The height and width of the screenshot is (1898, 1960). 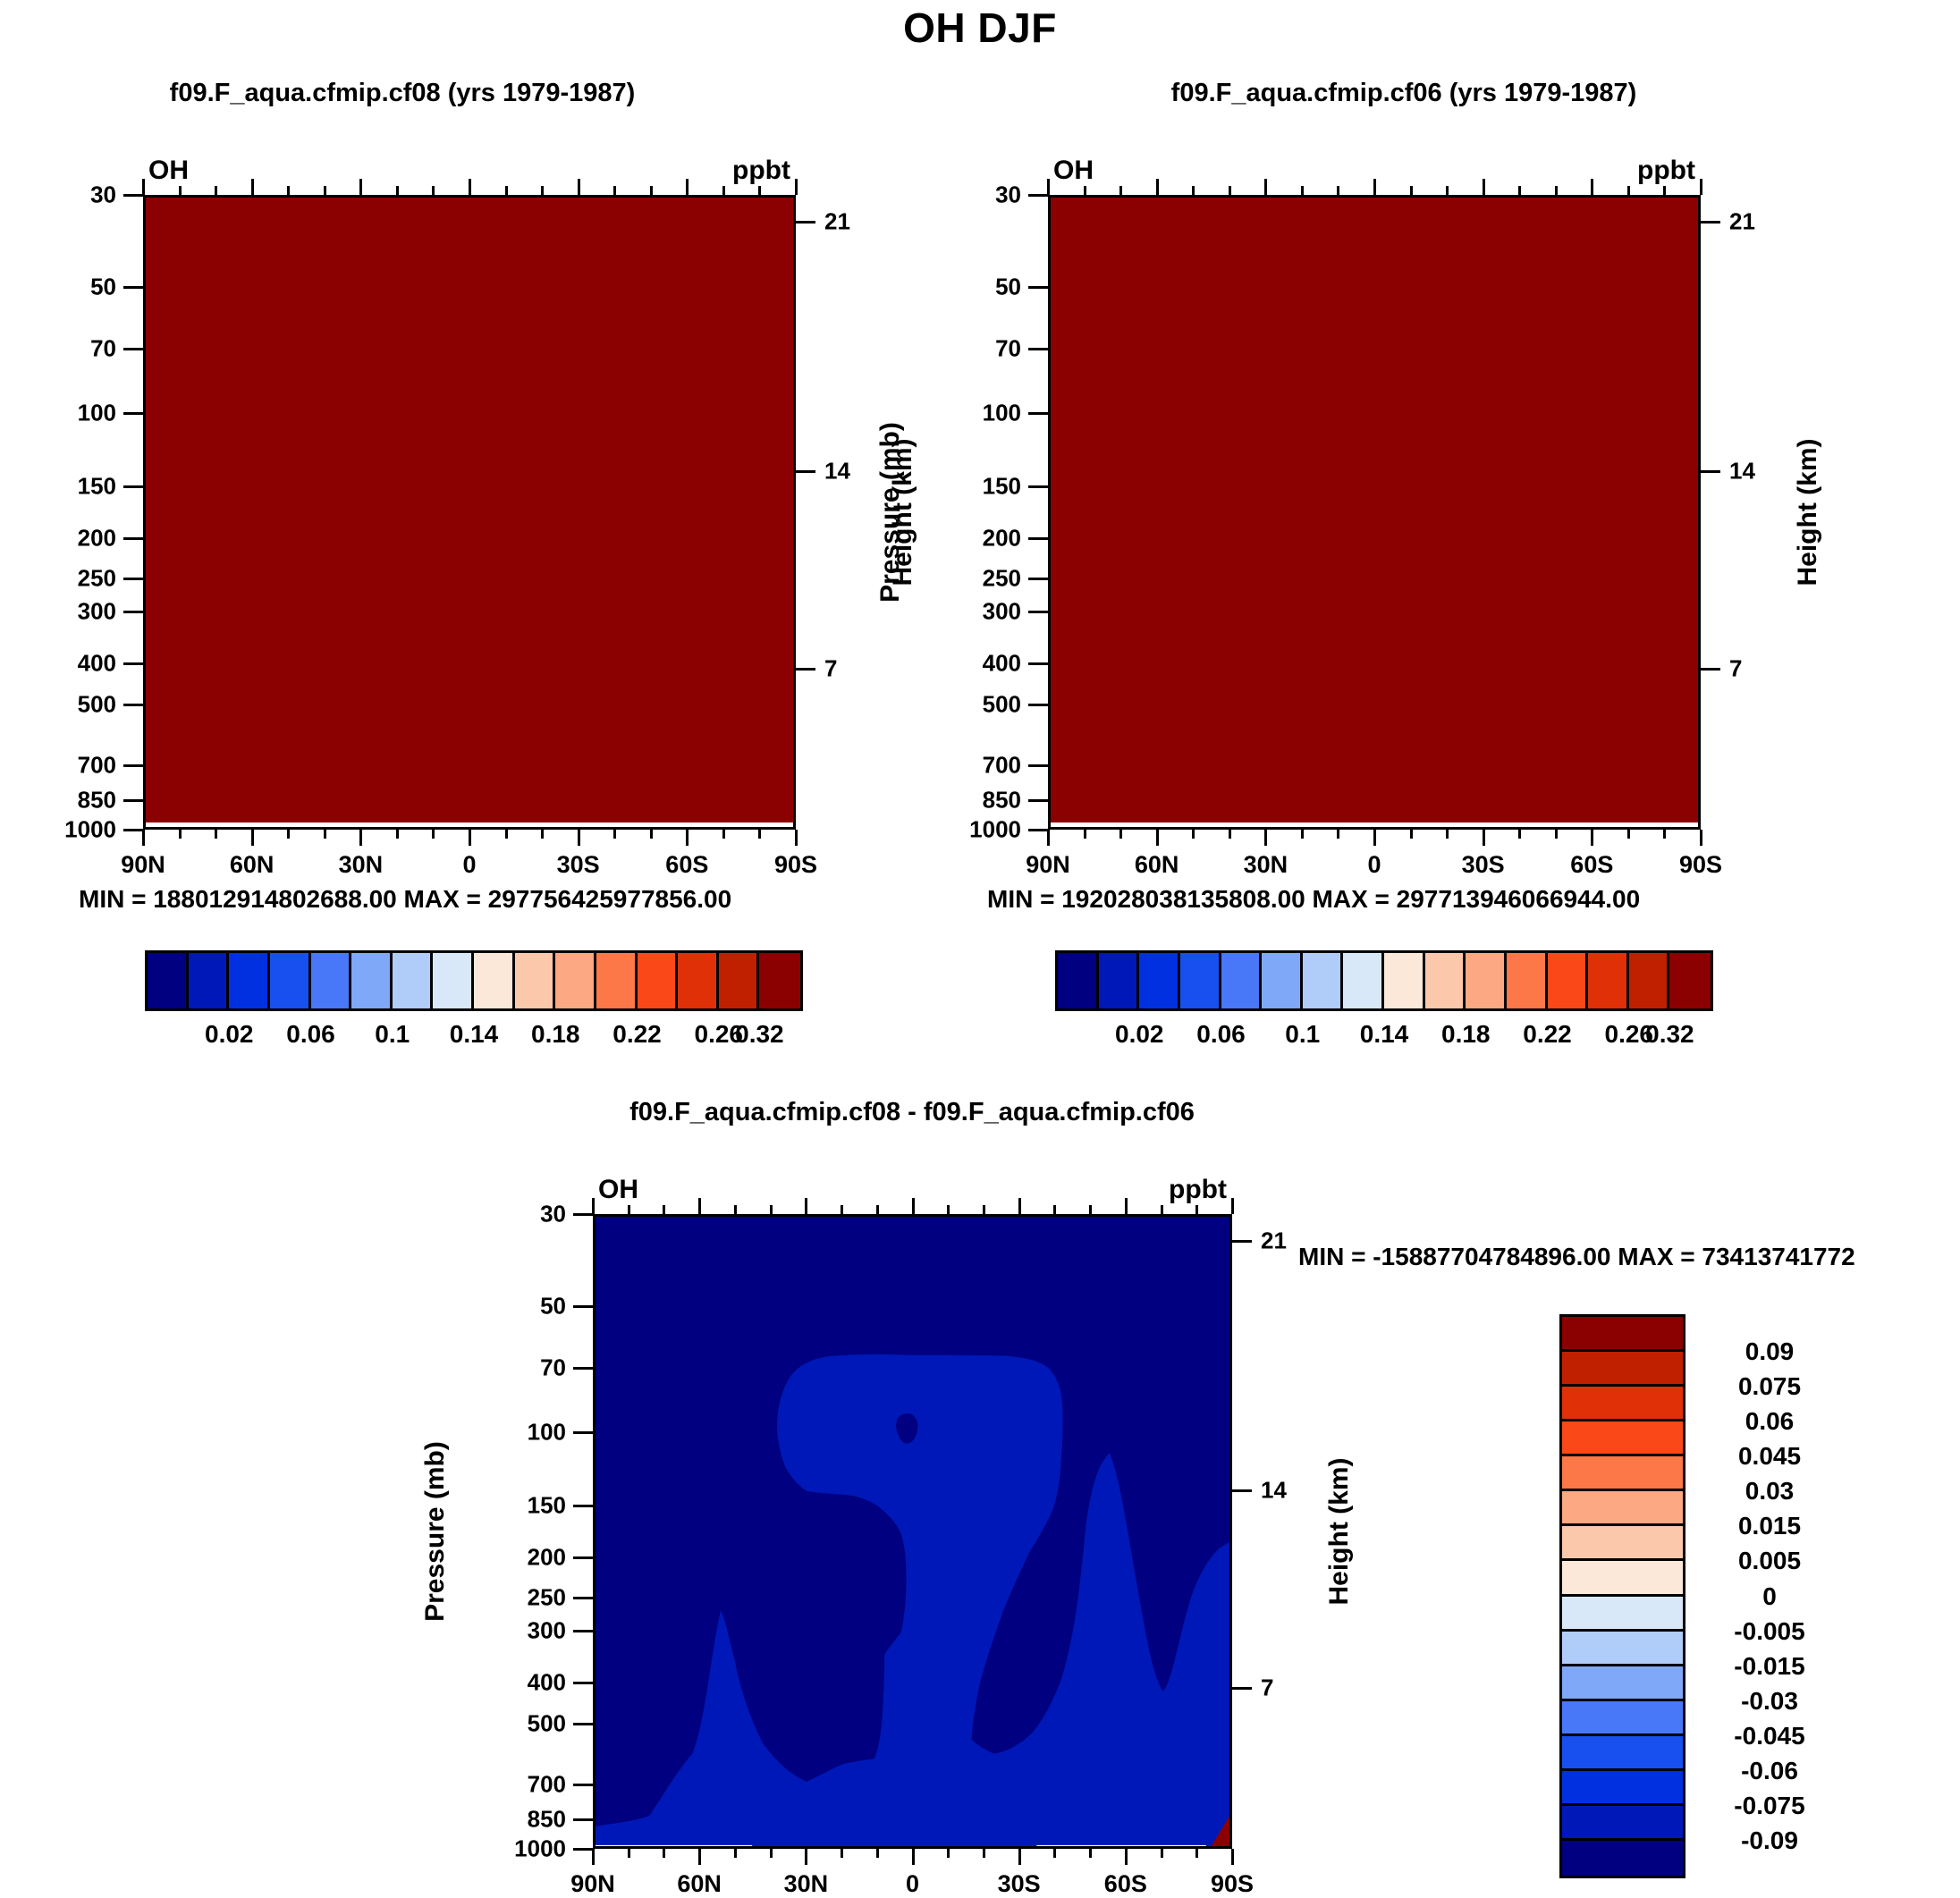 I want to click on difference-colorbar, so click(x=1622, y=1596).